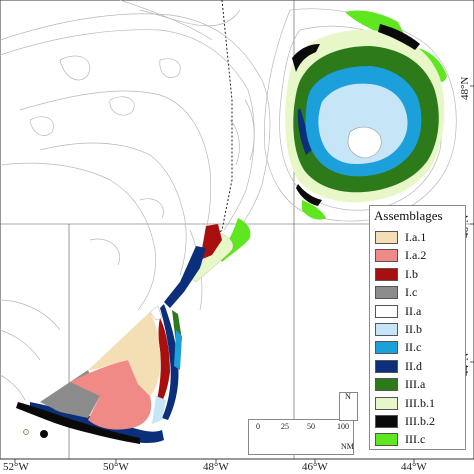 This screenshot has width=474, height=474. I want to click on legend-label: III.b.2, so click(420, 421).